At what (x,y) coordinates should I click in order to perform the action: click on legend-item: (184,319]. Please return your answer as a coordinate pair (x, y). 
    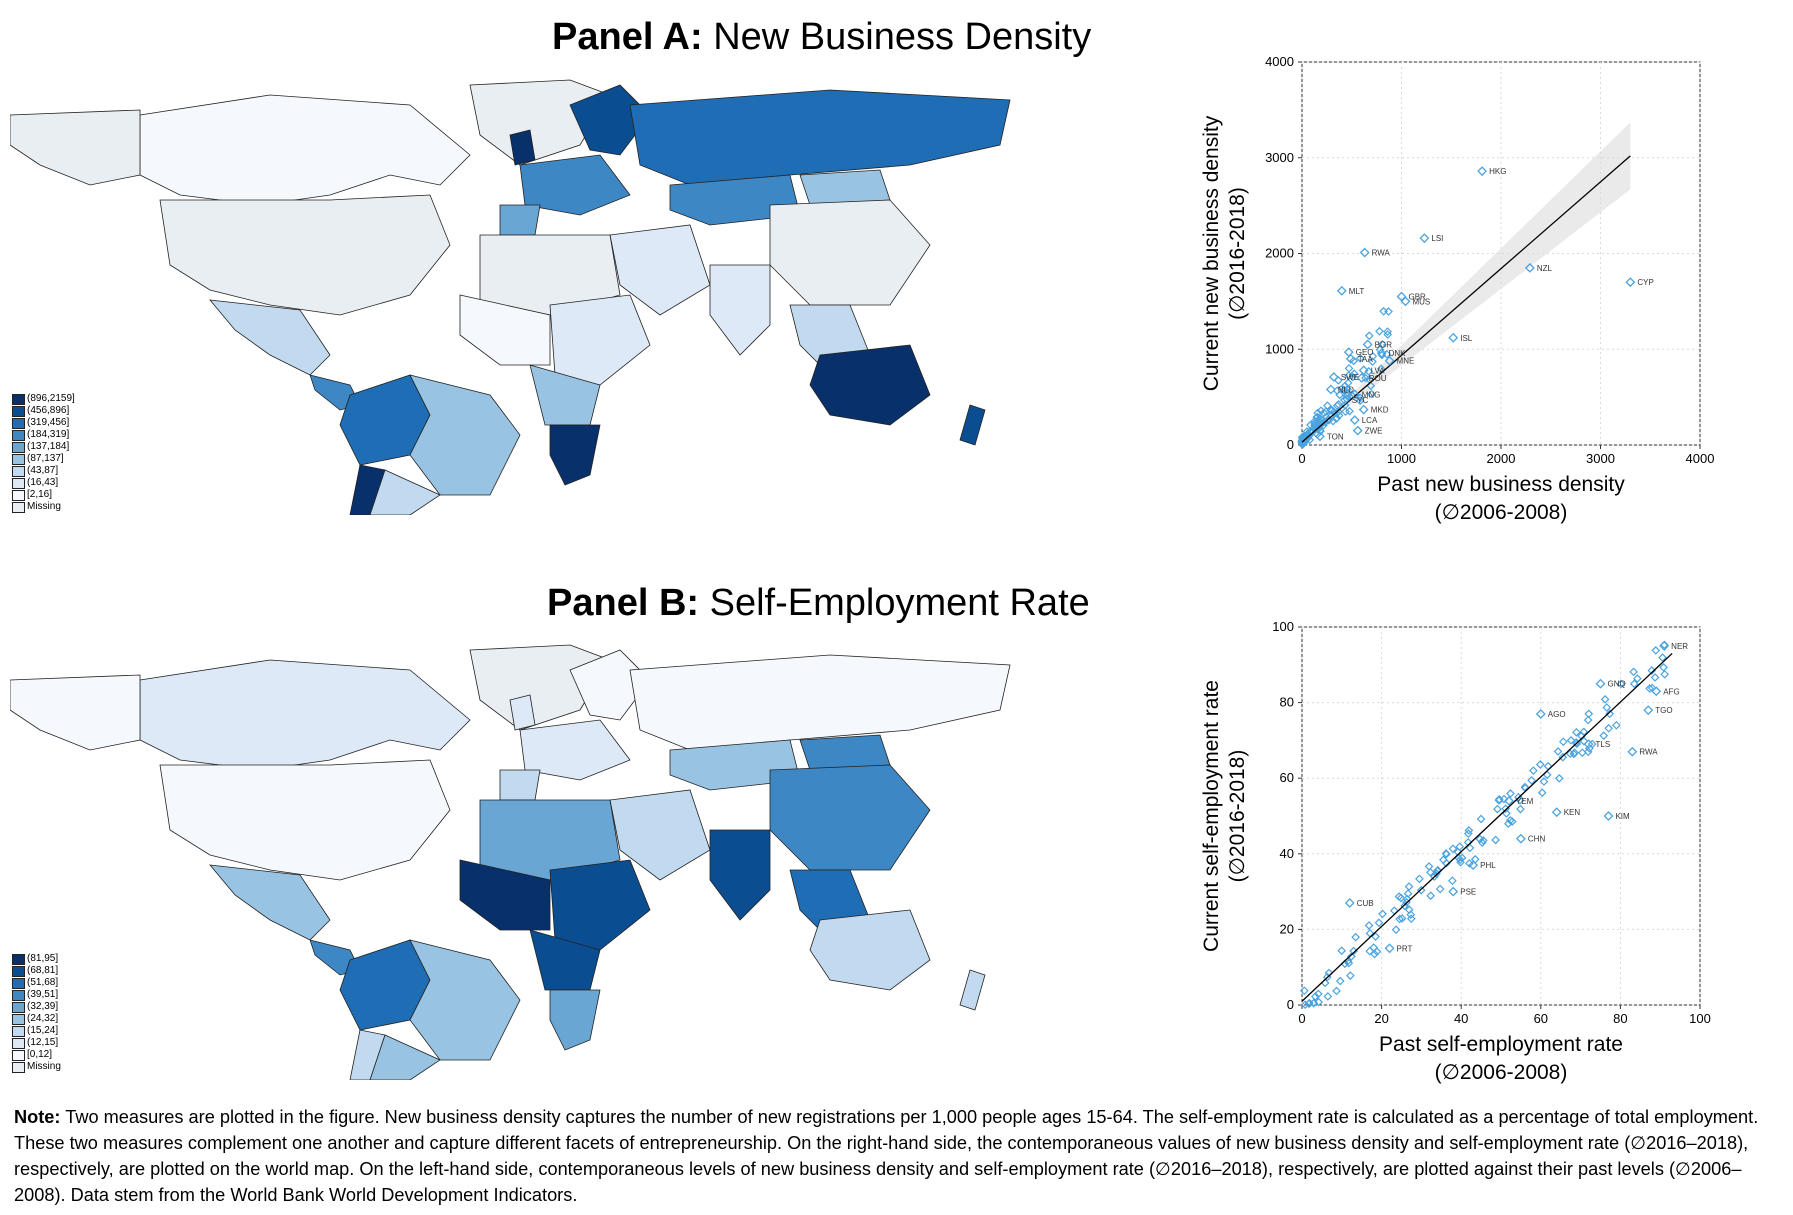
    Looking at the image, I should click on (43, 435).